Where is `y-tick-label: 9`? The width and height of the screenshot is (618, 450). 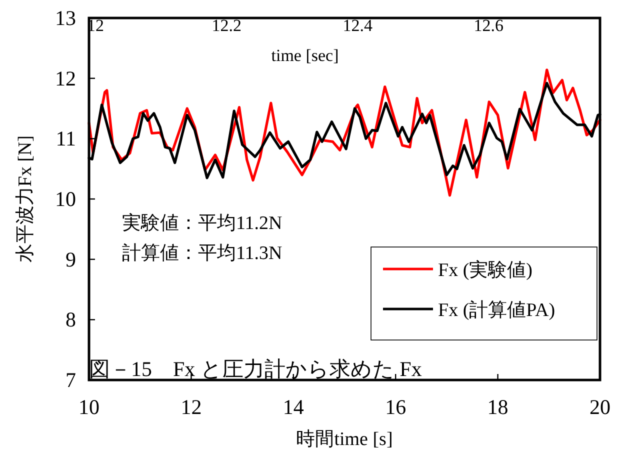
y-tick-label: 9 is located at coordinates (71, 259).